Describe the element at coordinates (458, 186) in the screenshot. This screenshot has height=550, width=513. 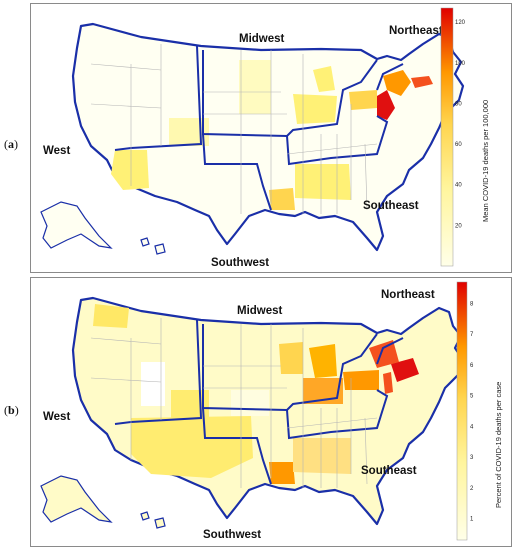
I see `colorbar-tick-label: 40` at that location.